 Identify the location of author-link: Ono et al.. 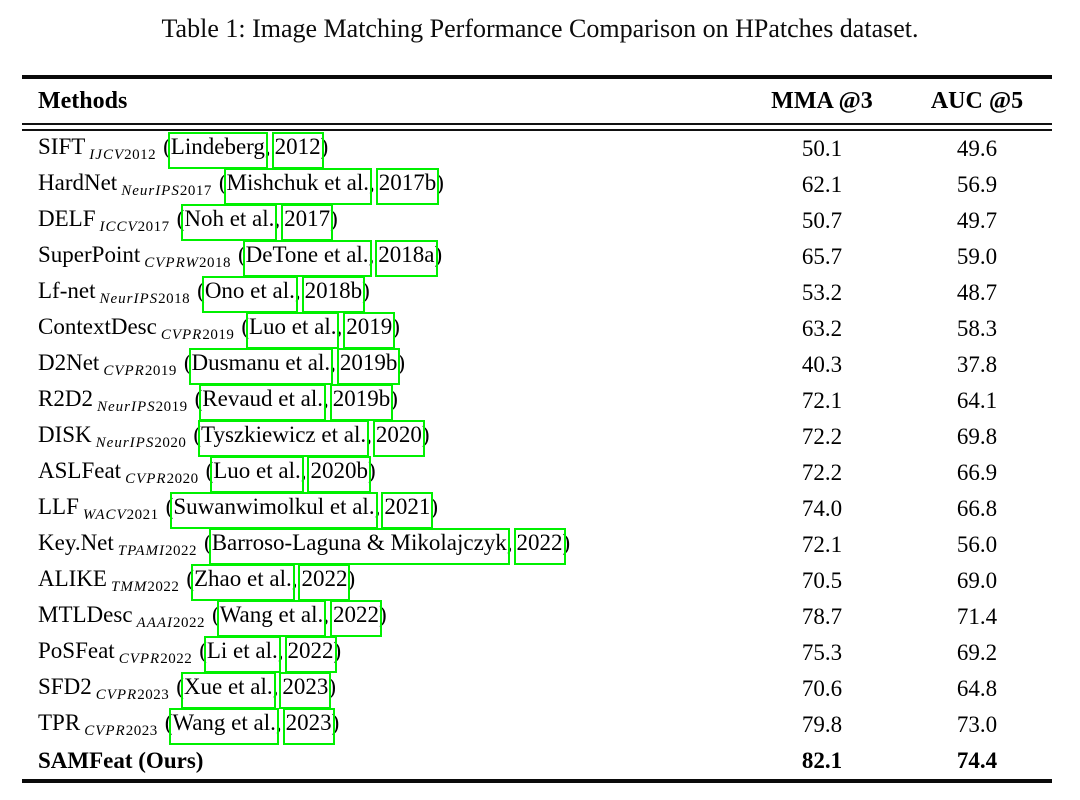
(249, 294).